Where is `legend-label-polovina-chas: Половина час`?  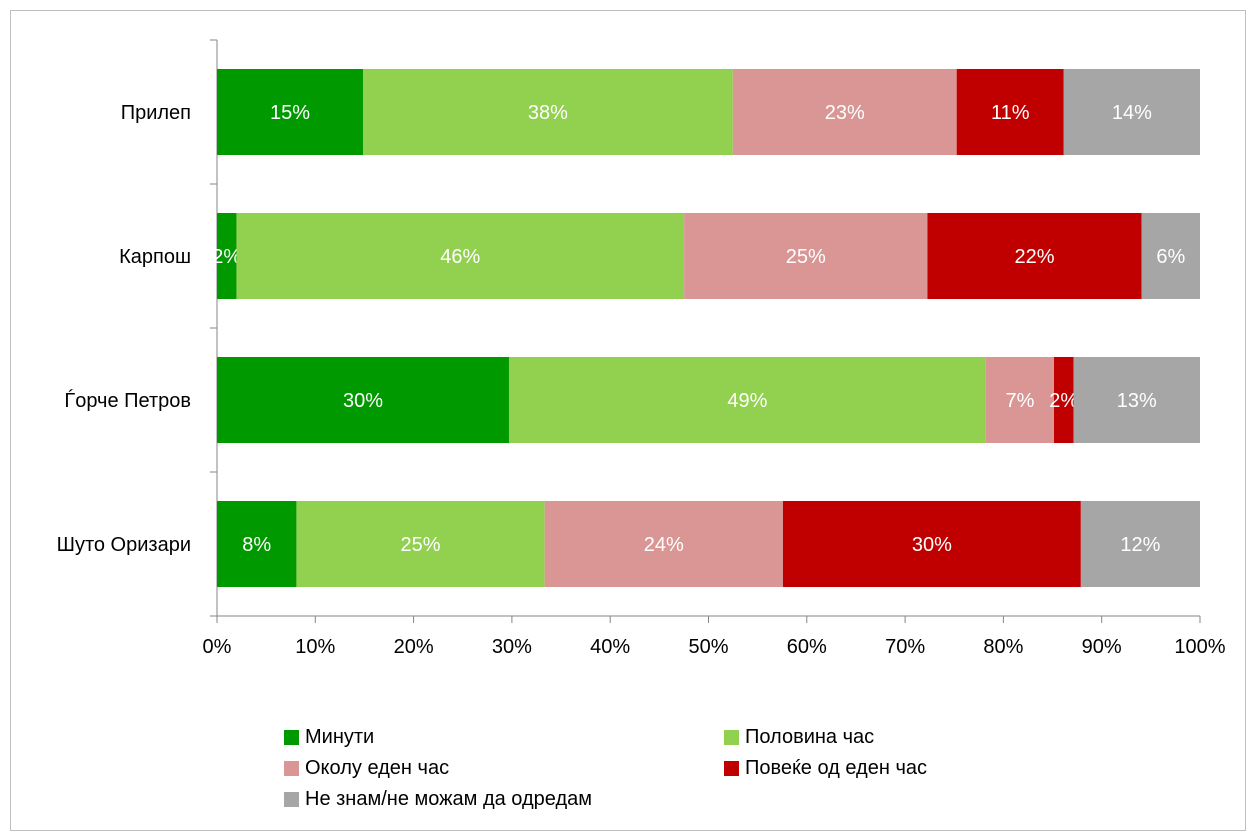
legend-label-polovina-chas: Половина час is located at coordinates (810, 737).